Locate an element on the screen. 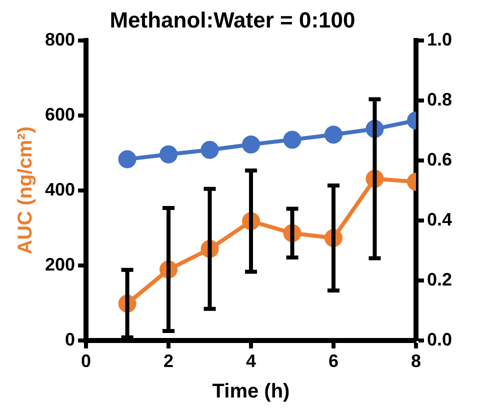 Image resolution: width=500 pixels, height=412 pixels. y-tick-label: 200 is located at coordinates (60, 264).